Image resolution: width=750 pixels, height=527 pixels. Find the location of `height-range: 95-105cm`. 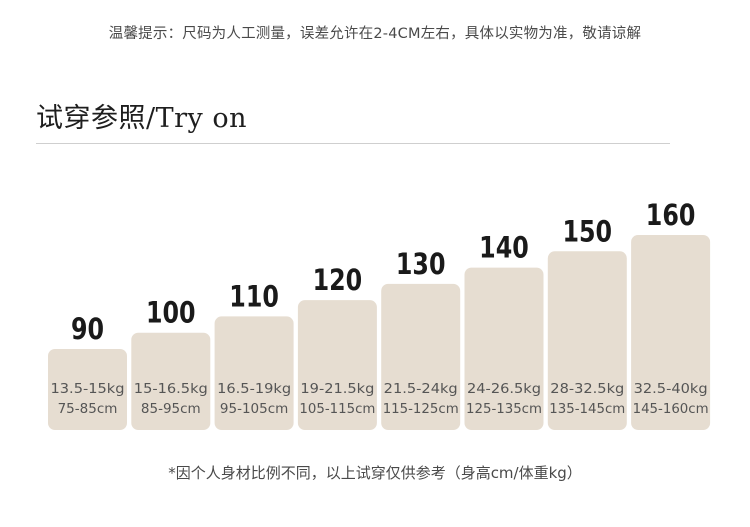

height-range: 95-105cm is located at coordinates (254, 409).